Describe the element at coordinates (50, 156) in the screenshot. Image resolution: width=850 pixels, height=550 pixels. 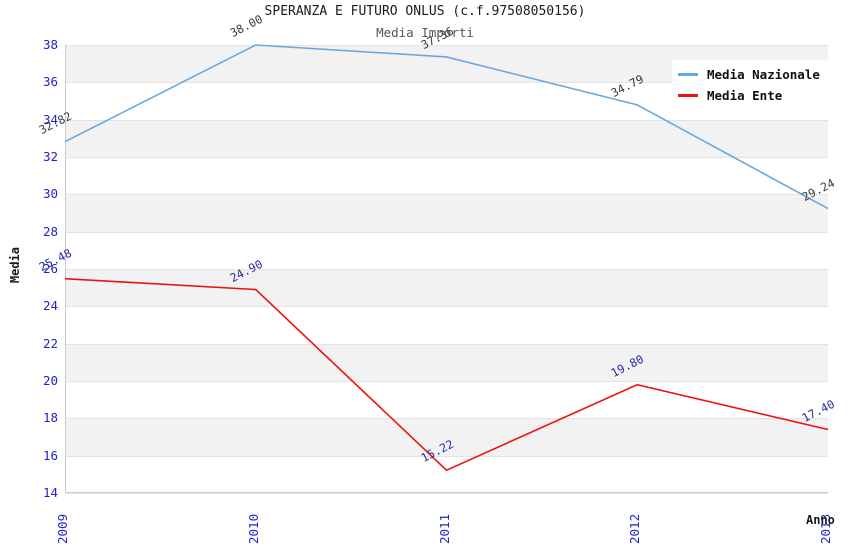
I see `y-axis-tick-label: 32` at that location.